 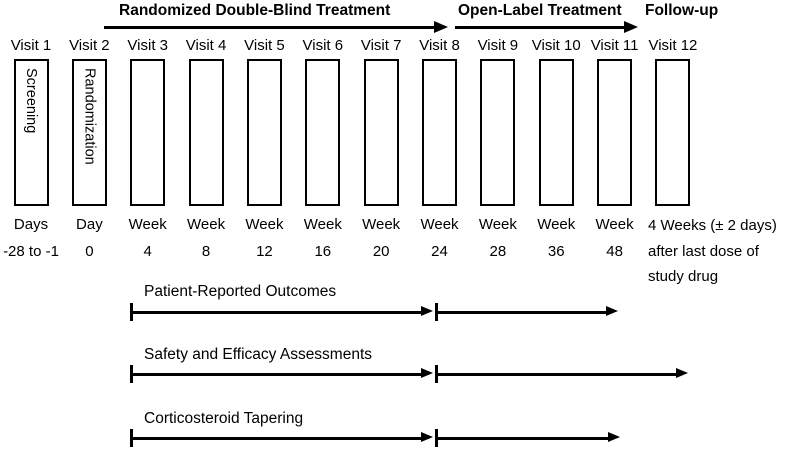 I want to click on visit-label-11: Visit 11, so click(x=614, y=45).